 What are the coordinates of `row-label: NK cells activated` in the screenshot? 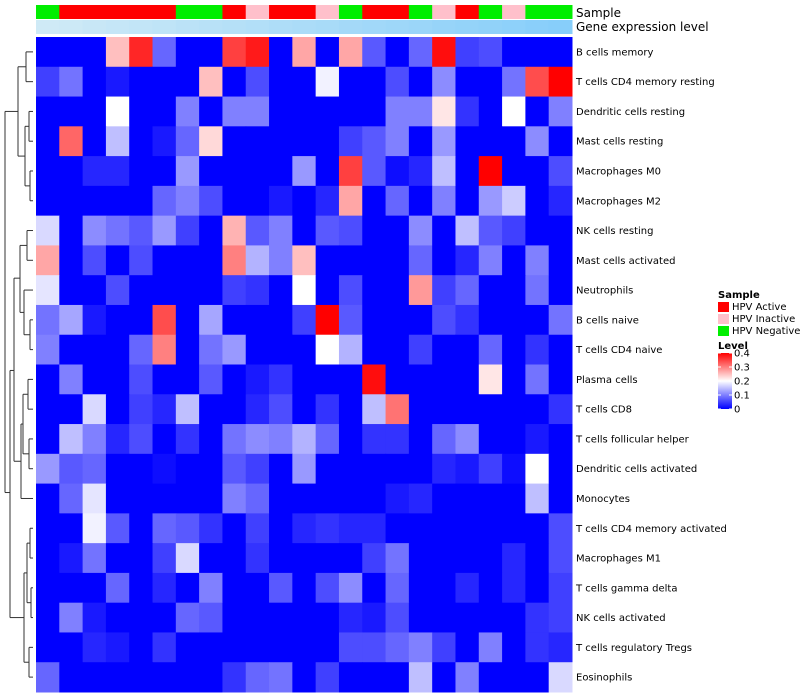 It's located at (621, 618).